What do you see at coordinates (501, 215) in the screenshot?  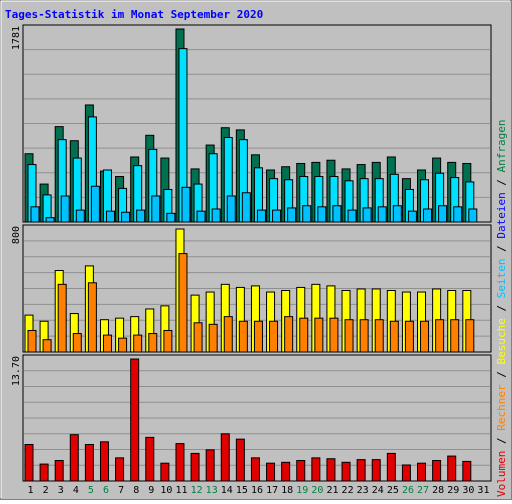 I see `legend-entry-dateien: Dateien` at bounding box center [501, 215].